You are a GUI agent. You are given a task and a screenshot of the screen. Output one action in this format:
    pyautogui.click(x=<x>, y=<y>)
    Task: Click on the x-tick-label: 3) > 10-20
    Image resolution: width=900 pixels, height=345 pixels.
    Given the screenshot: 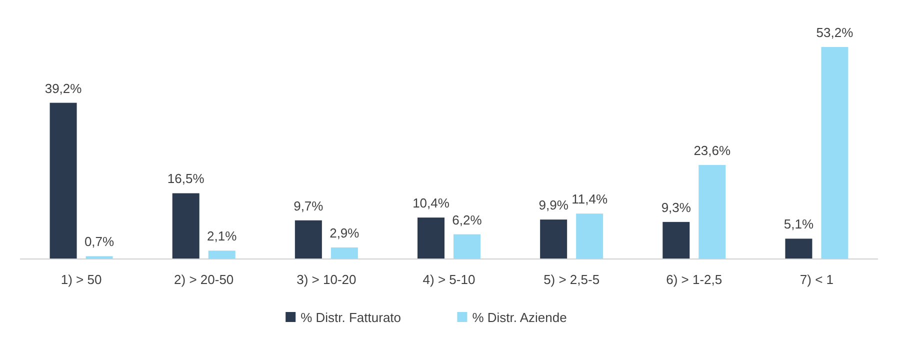 What is the action you would take?
    pyautogui.click(x=326, y=279)
    